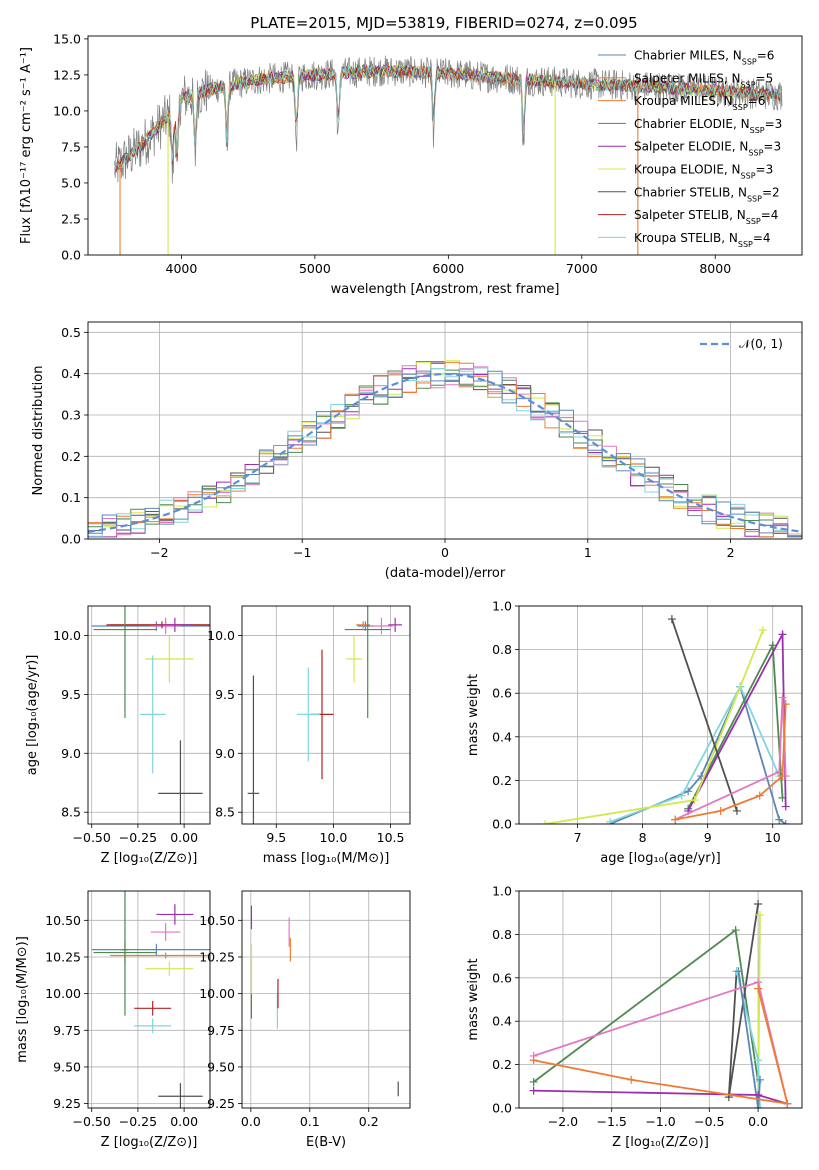 The width and height of the screenshot is (819, 1170). I want to click on x-tick-label: 10, so click(773, 837).